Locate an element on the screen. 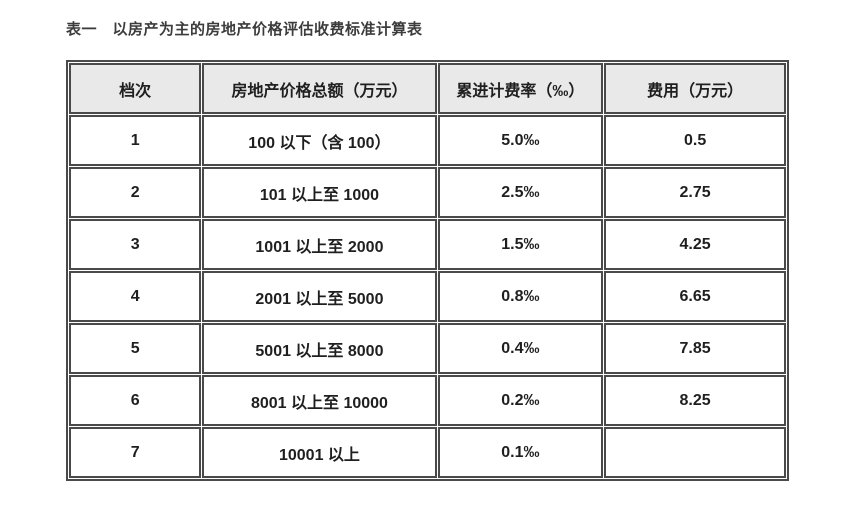  table-cell: 6.65 is located at coordinates (695, 296).